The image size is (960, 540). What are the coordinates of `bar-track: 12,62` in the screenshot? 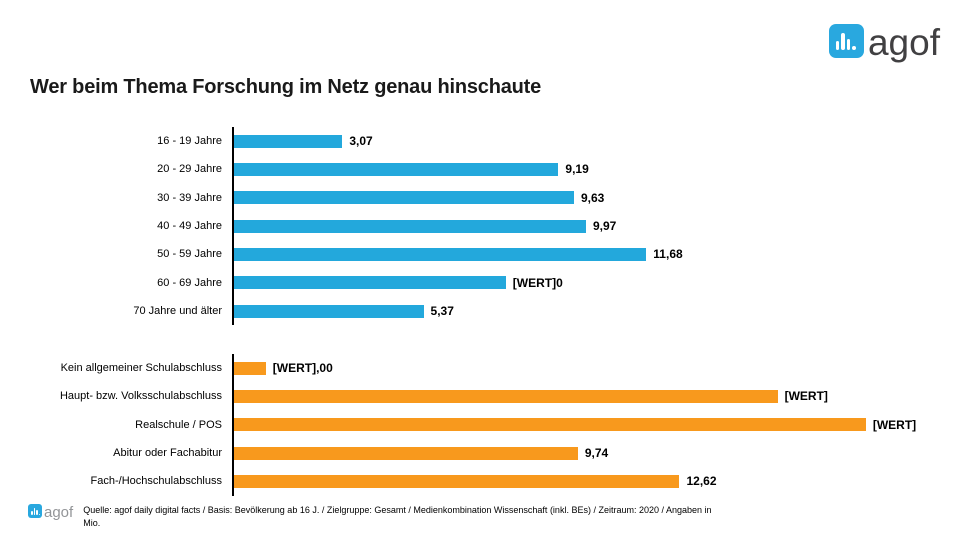 It's located at (586, 481).